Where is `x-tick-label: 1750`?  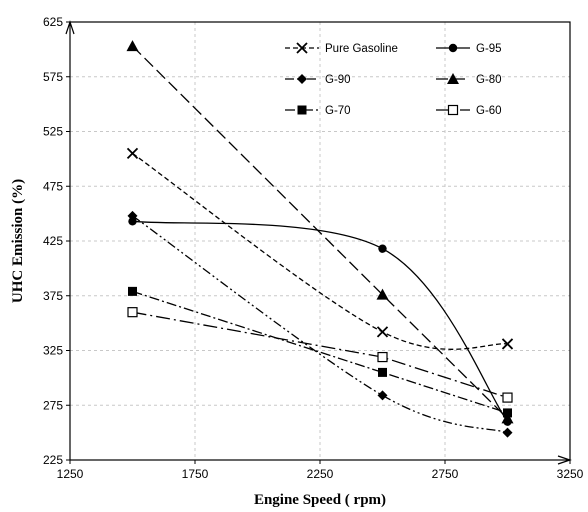
x-tick-label: 1750 is located at coordinates (195, 474).